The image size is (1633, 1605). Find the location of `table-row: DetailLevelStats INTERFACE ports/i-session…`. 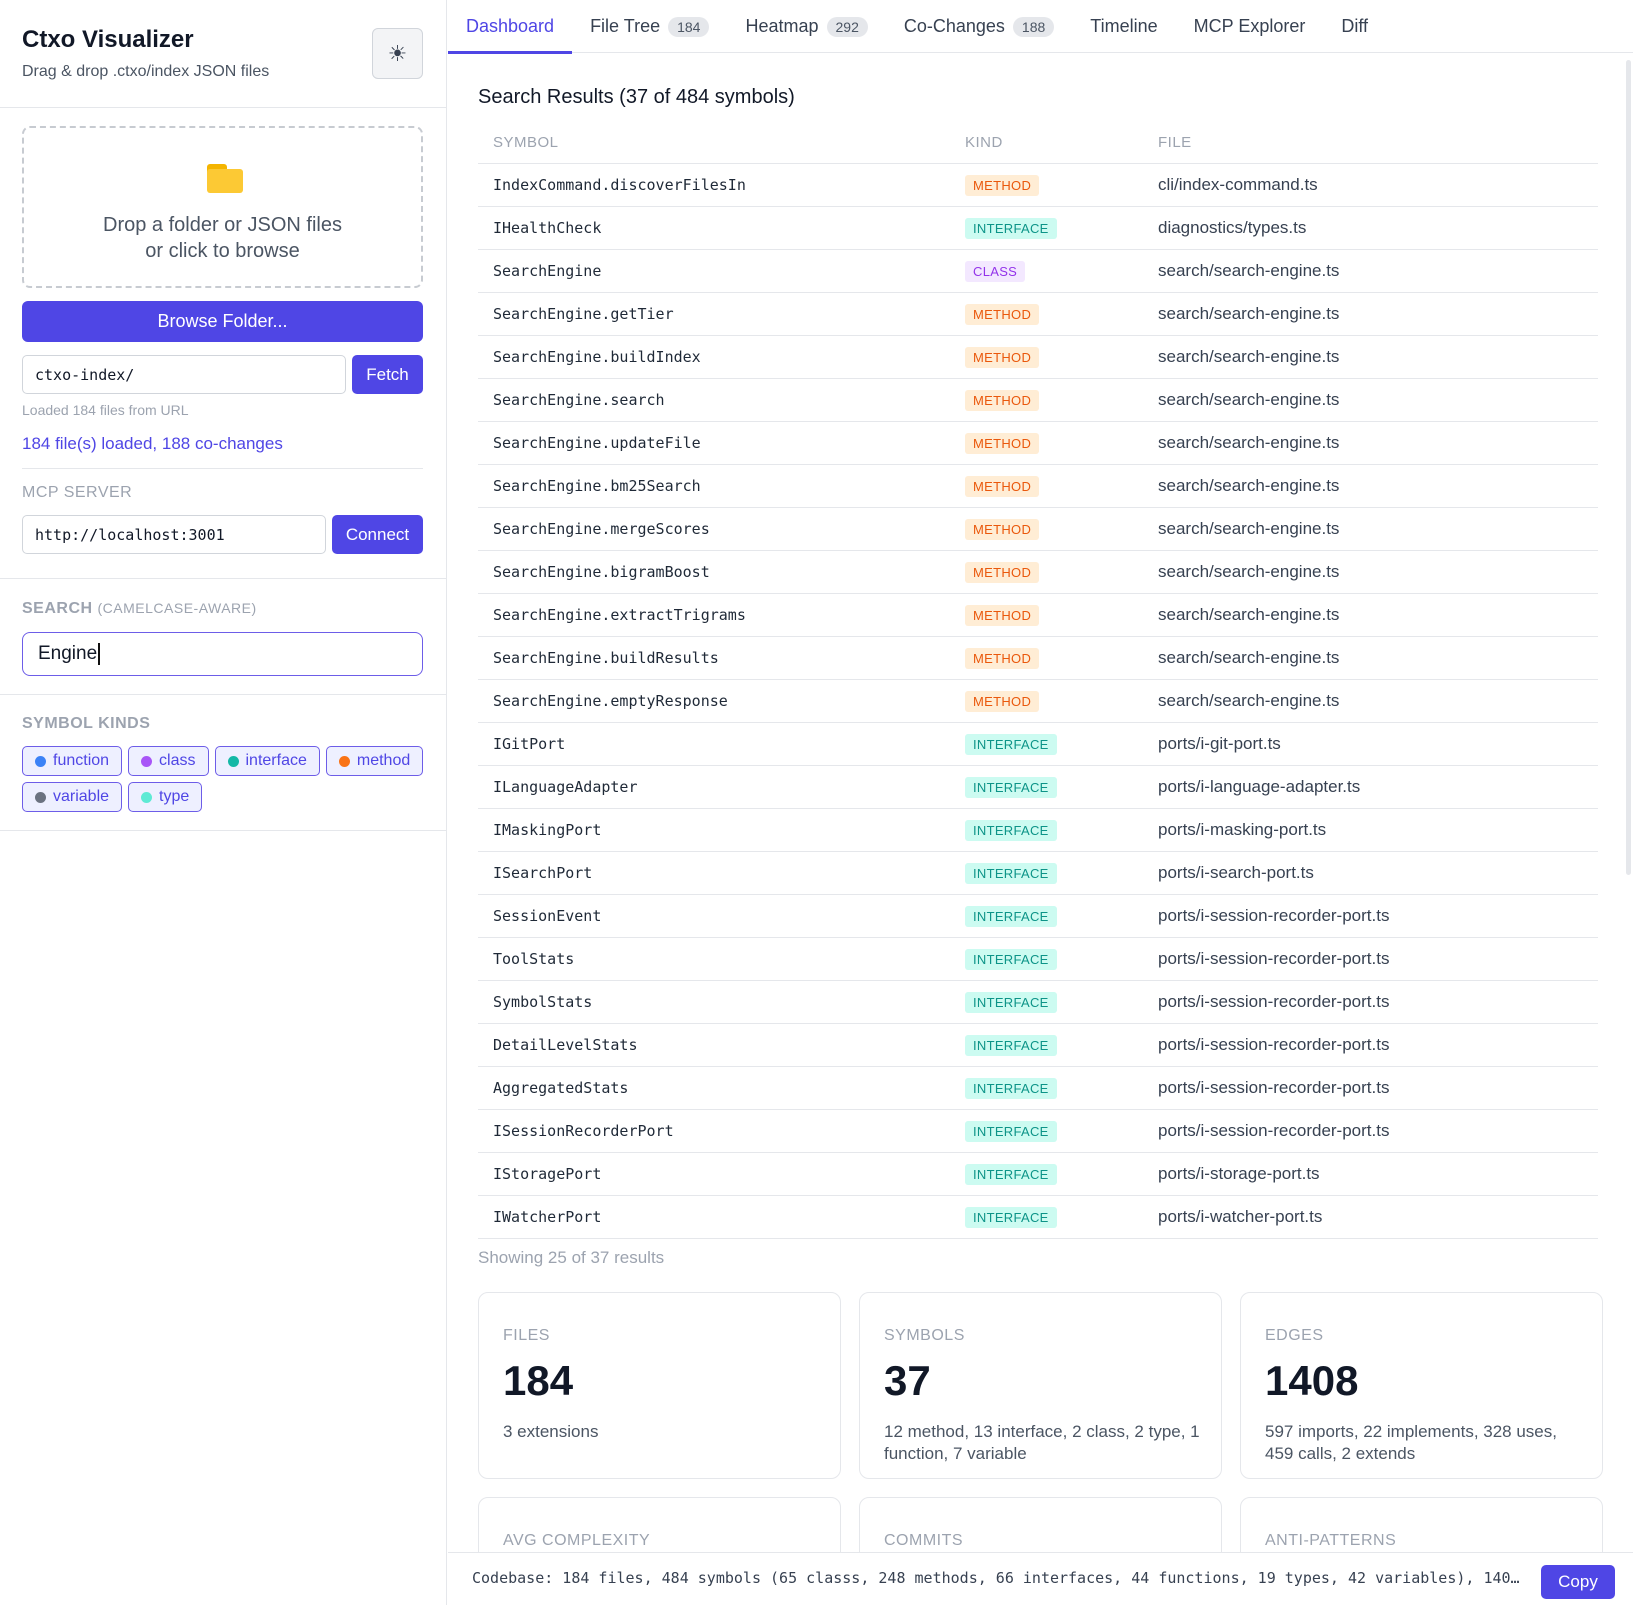

table-row: DetailLevelStats INTERFACE ports/i-session… is located at coordinates (1038, 1045).